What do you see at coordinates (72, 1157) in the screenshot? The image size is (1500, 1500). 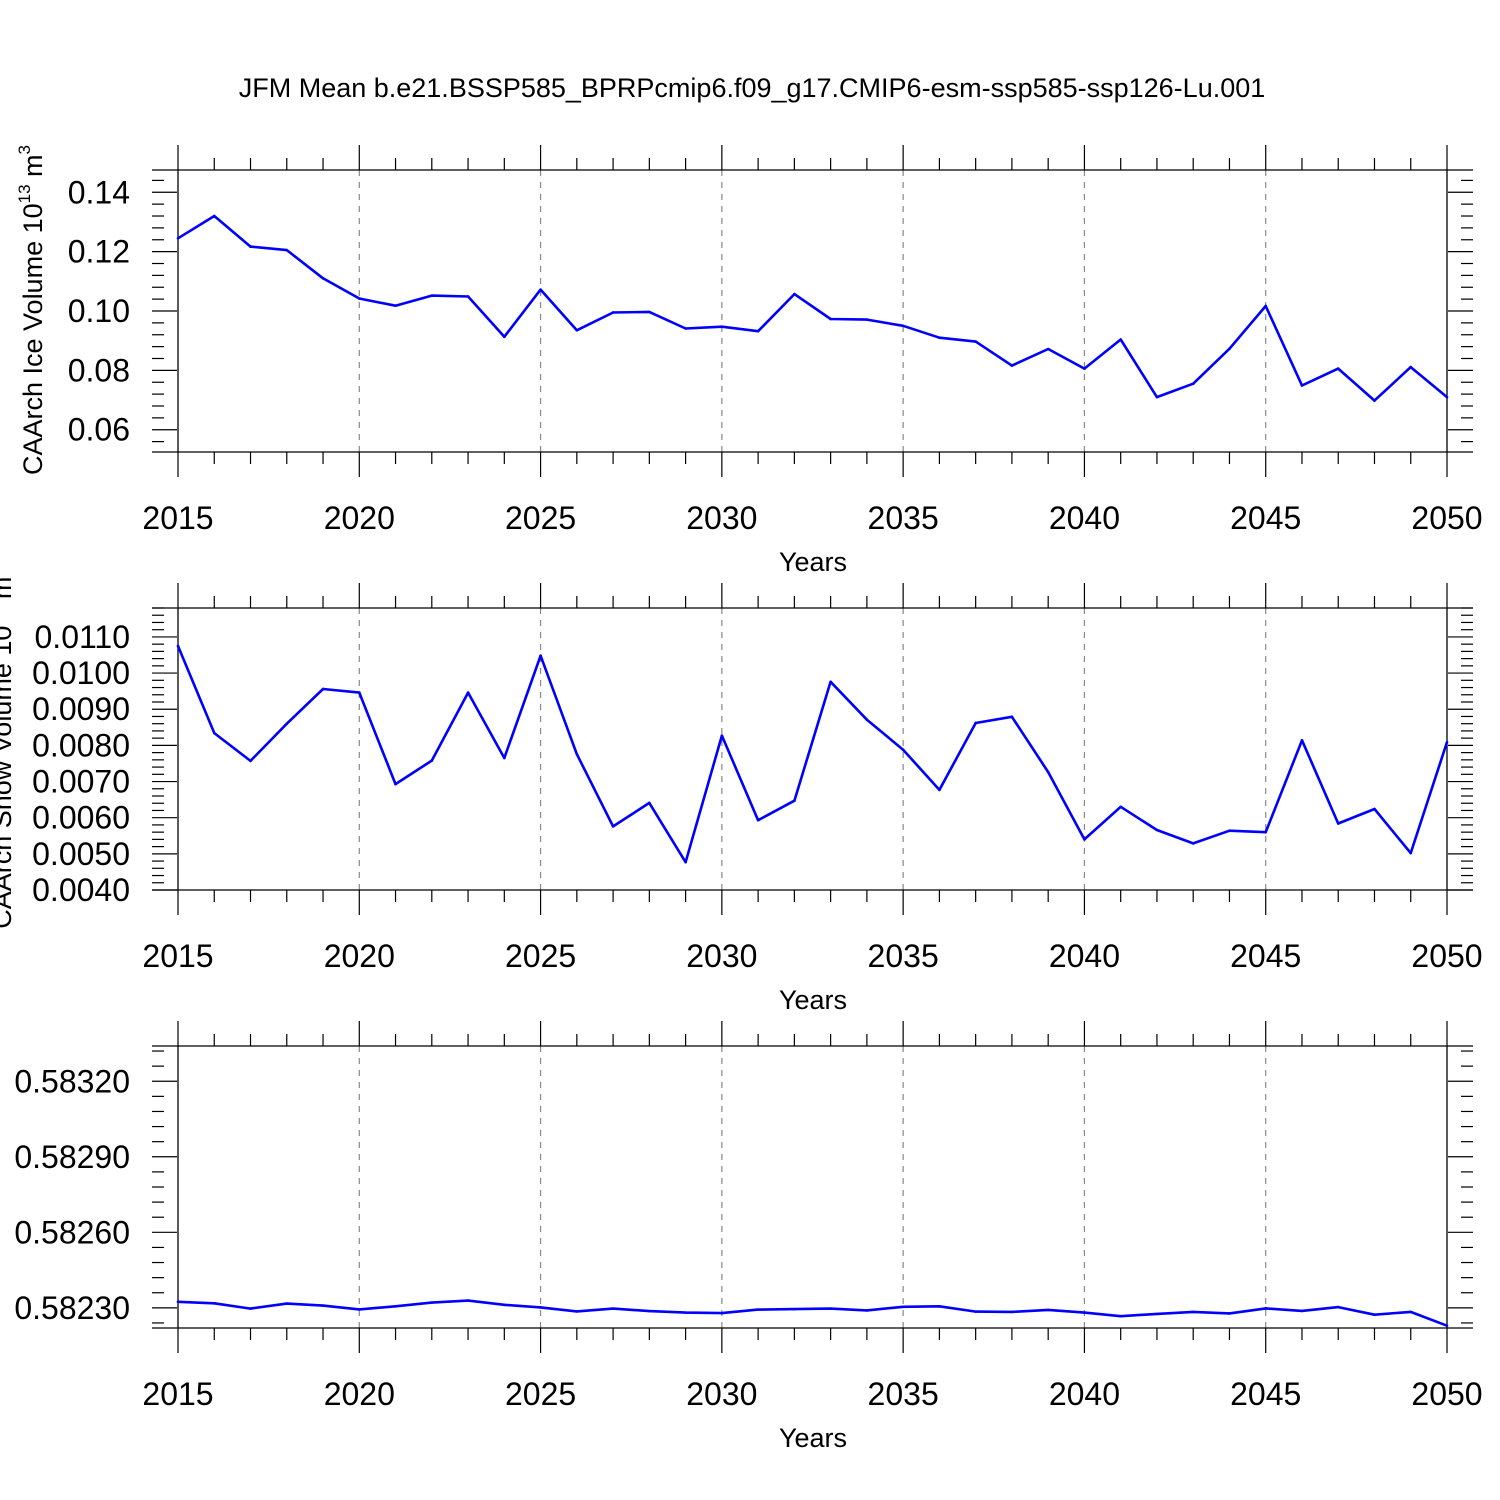 I see `y-tick-label: 0.58290` at bounding box center [72, 1157].